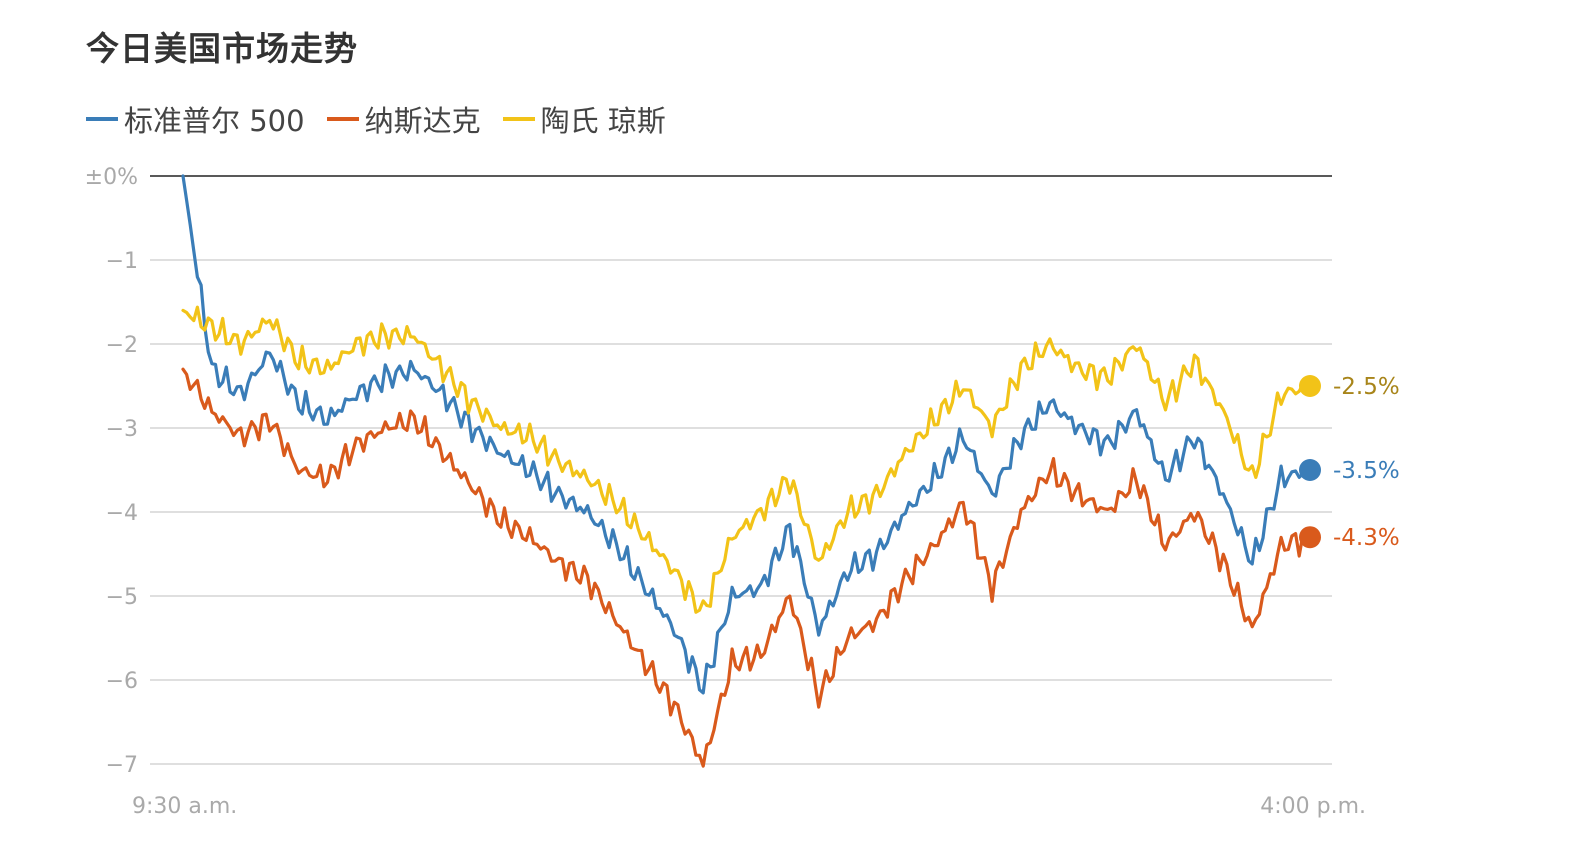  What do you see at coordinates (222, 48) in the screenshot?
I see `chart-title: 今日美国市场走势` at bounding box center [222, 48].